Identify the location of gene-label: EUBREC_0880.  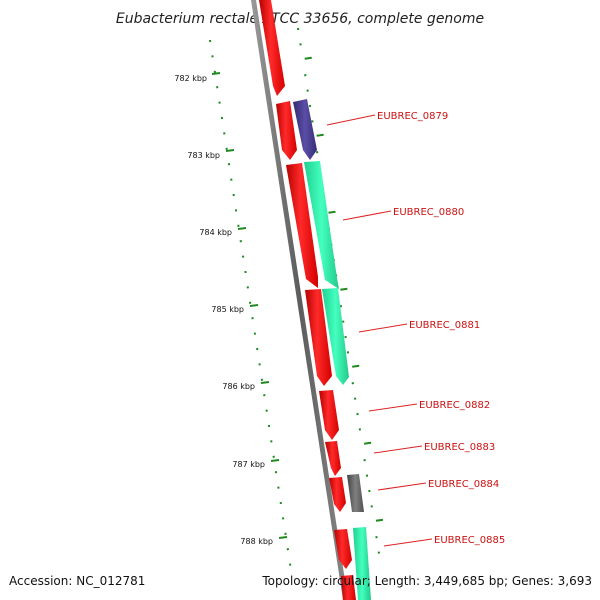
(428, 212).